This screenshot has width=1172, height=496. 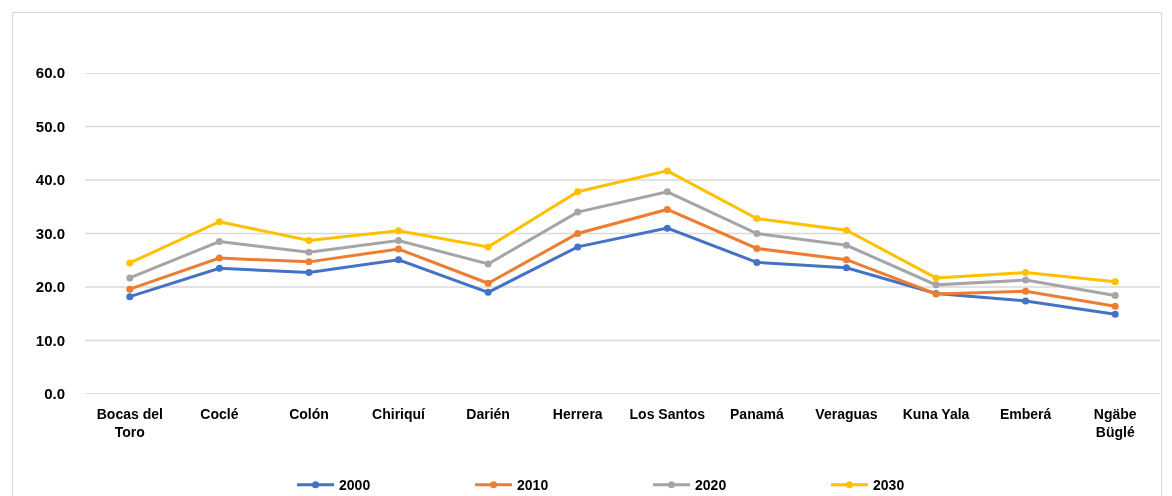 What do you see at coordinates (667, 414) in the screenshot?
I see `x-tick-label: Los Santos` at bounding box center [667, 414].